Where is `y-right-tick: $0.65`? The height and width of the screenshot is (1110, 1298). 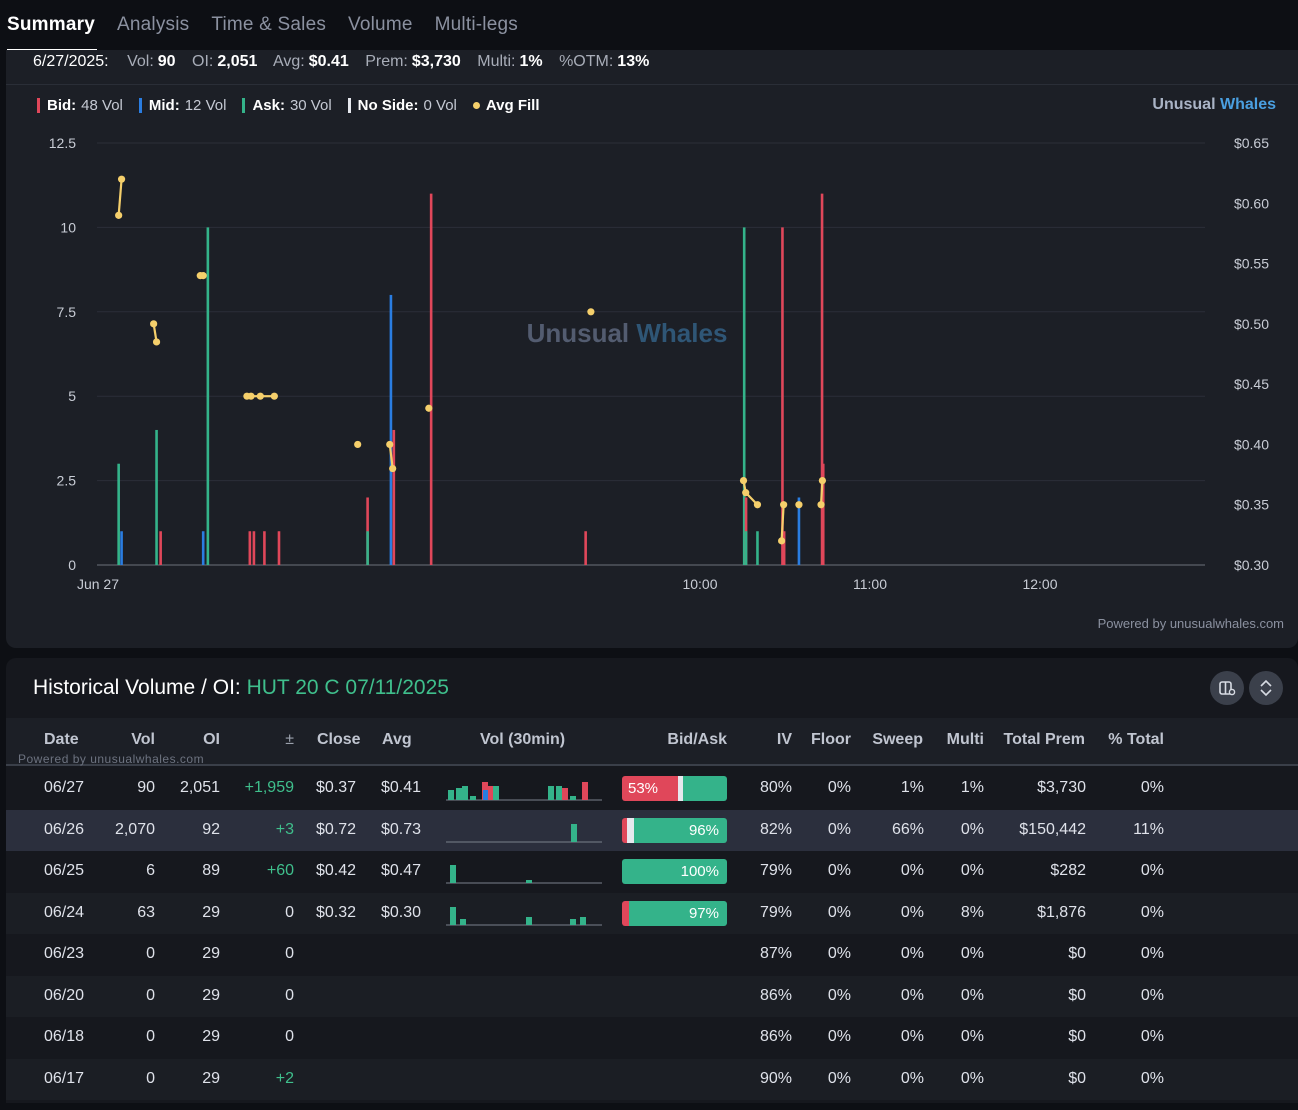
y-right-tick: $0.65 is located at coordinates (1251, 143).